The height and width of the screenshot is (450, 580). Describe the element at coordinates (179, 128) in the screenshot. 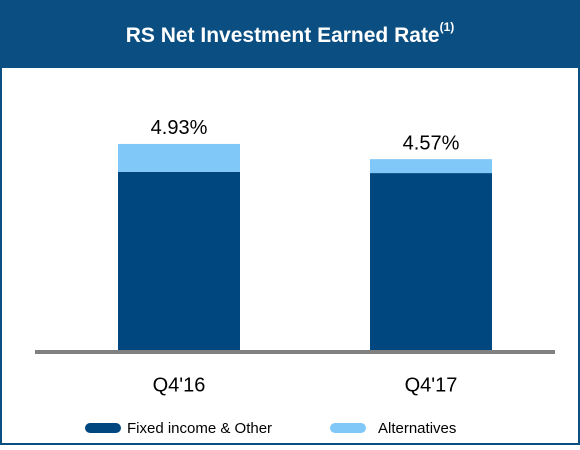

I see `total-label: 4.93%` at that location.